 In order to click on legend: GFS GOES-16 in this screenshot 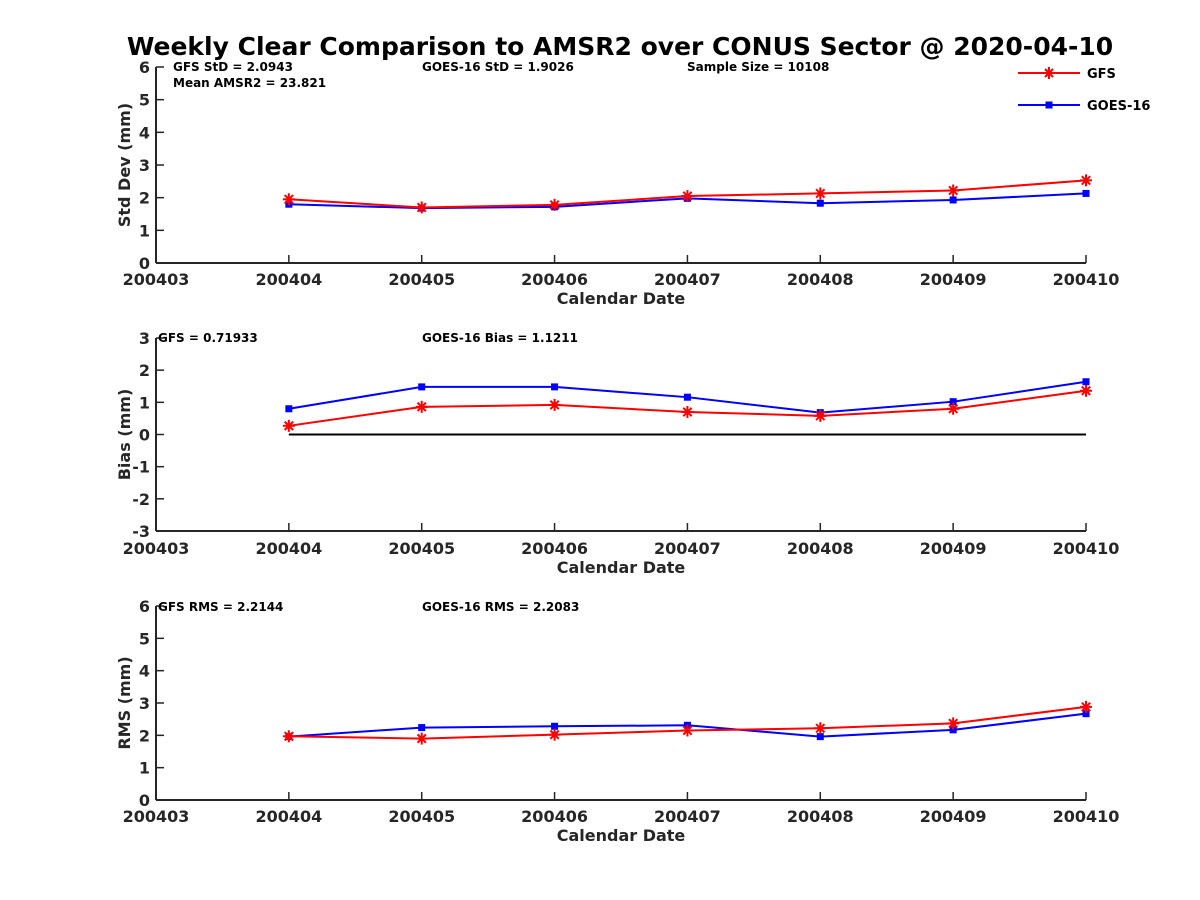, I will do `click(1084, 90)`.